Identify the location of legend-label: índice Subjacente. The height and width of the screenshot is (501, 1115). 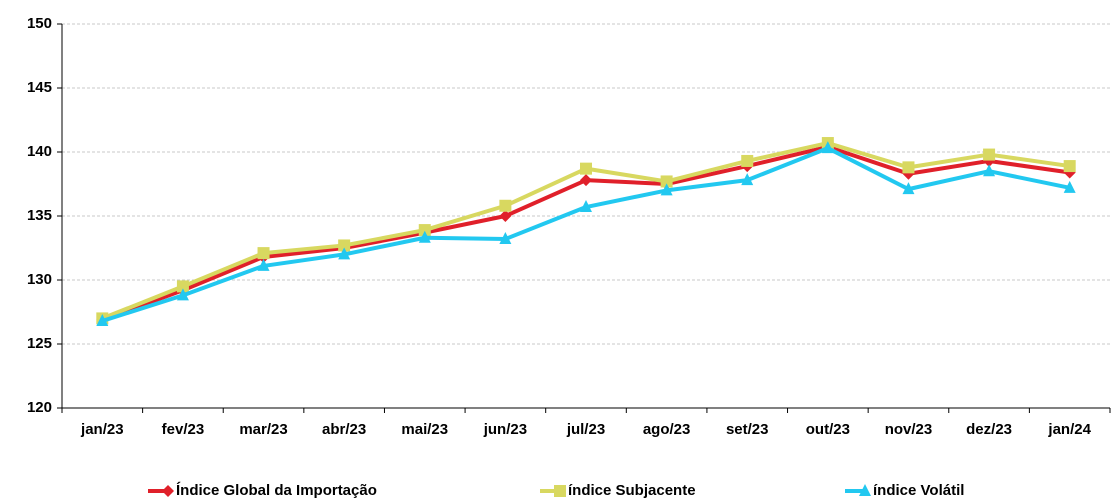
(632, 490).